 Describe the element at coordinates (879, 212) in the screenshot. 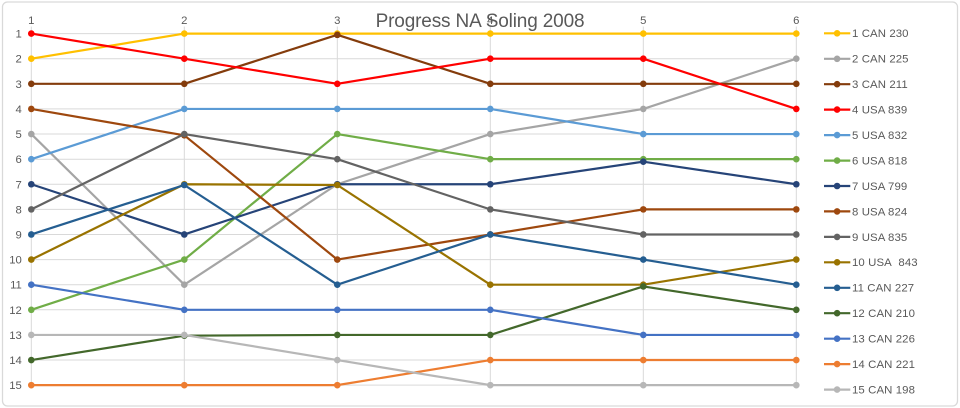

I see `svg-text: 8 USA 824` at that location.